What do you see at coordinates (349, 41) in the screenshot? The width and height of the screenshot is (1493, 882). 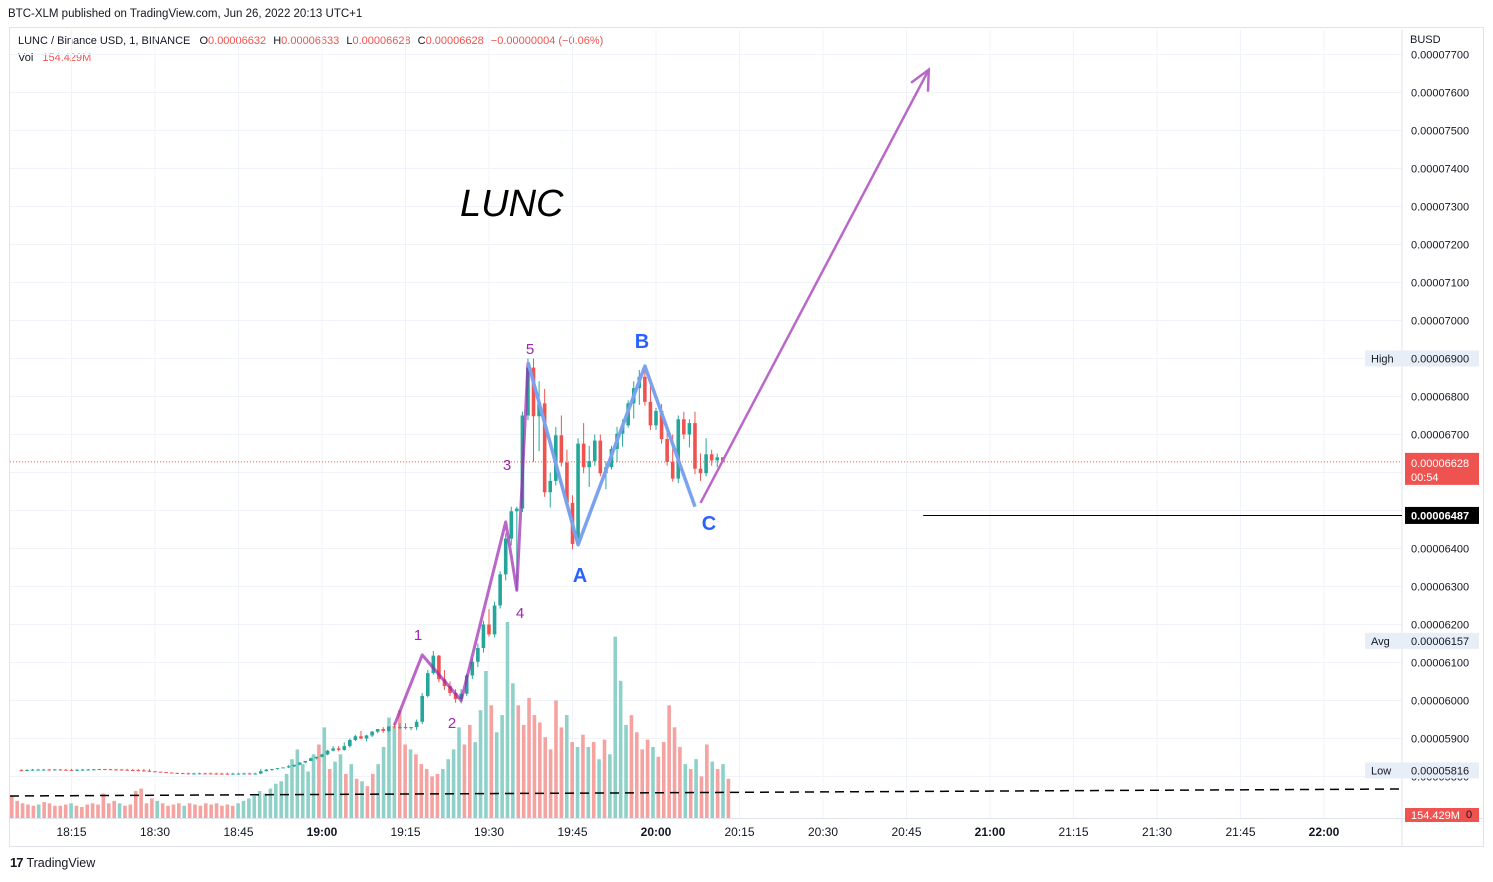 I see `low-label: L` at bounding box center [349, 41].